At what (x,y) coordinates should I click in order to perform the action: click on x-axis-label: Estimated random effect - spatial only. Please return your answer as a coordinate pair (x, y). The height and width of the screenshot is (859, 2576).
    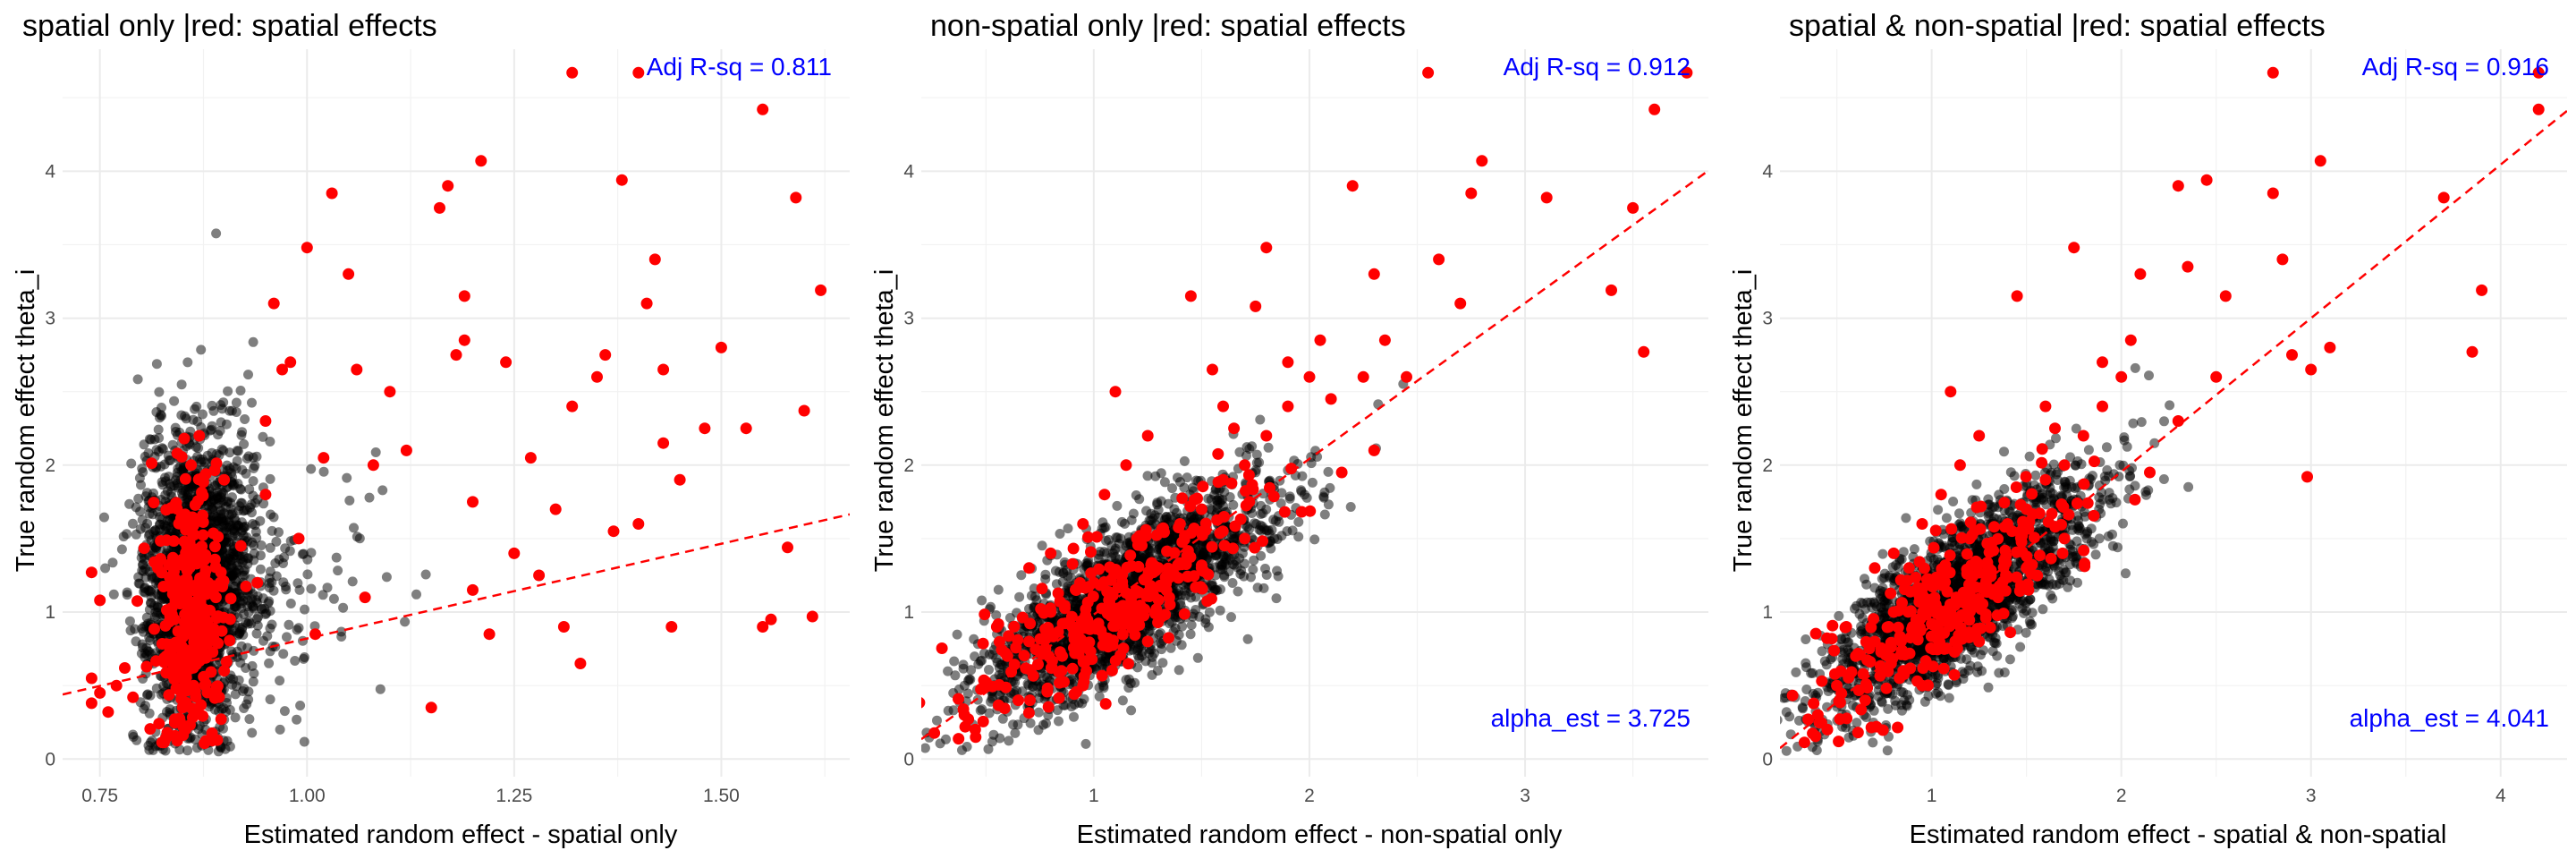
    Looking at the image, I should click on (461, 835).